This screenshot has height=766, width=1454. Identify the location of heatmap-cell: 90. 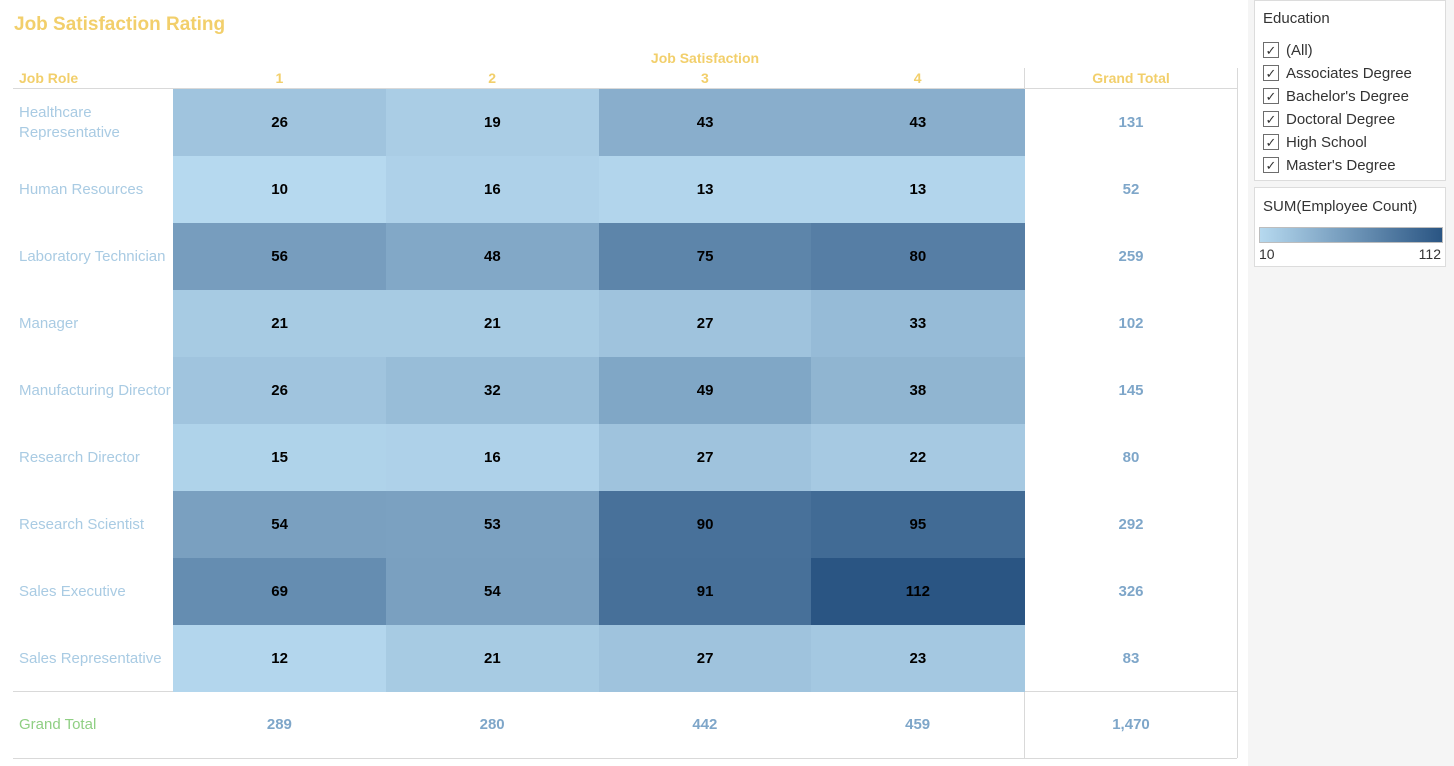
(705, 524).